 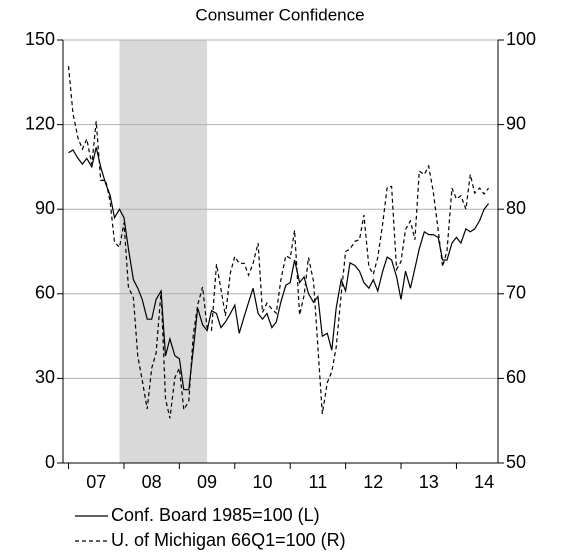 What do you see at coordinates (40, 39) in the screenshot?
I see `y-tick-label: 150` at bounding box center [40, 39].